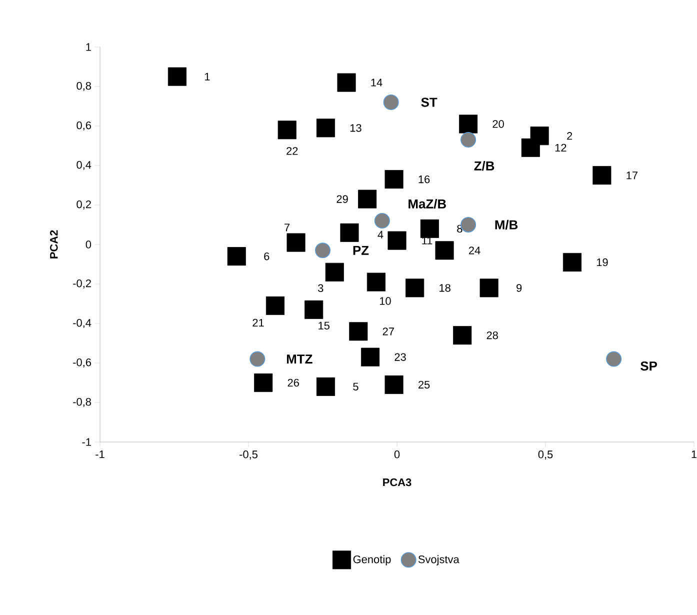 This screenshot has height=615, width=697. What do you see at coordinates (424, 179) in the screenshot?
I see `annotation: 16` at bounding box center [424, 179].